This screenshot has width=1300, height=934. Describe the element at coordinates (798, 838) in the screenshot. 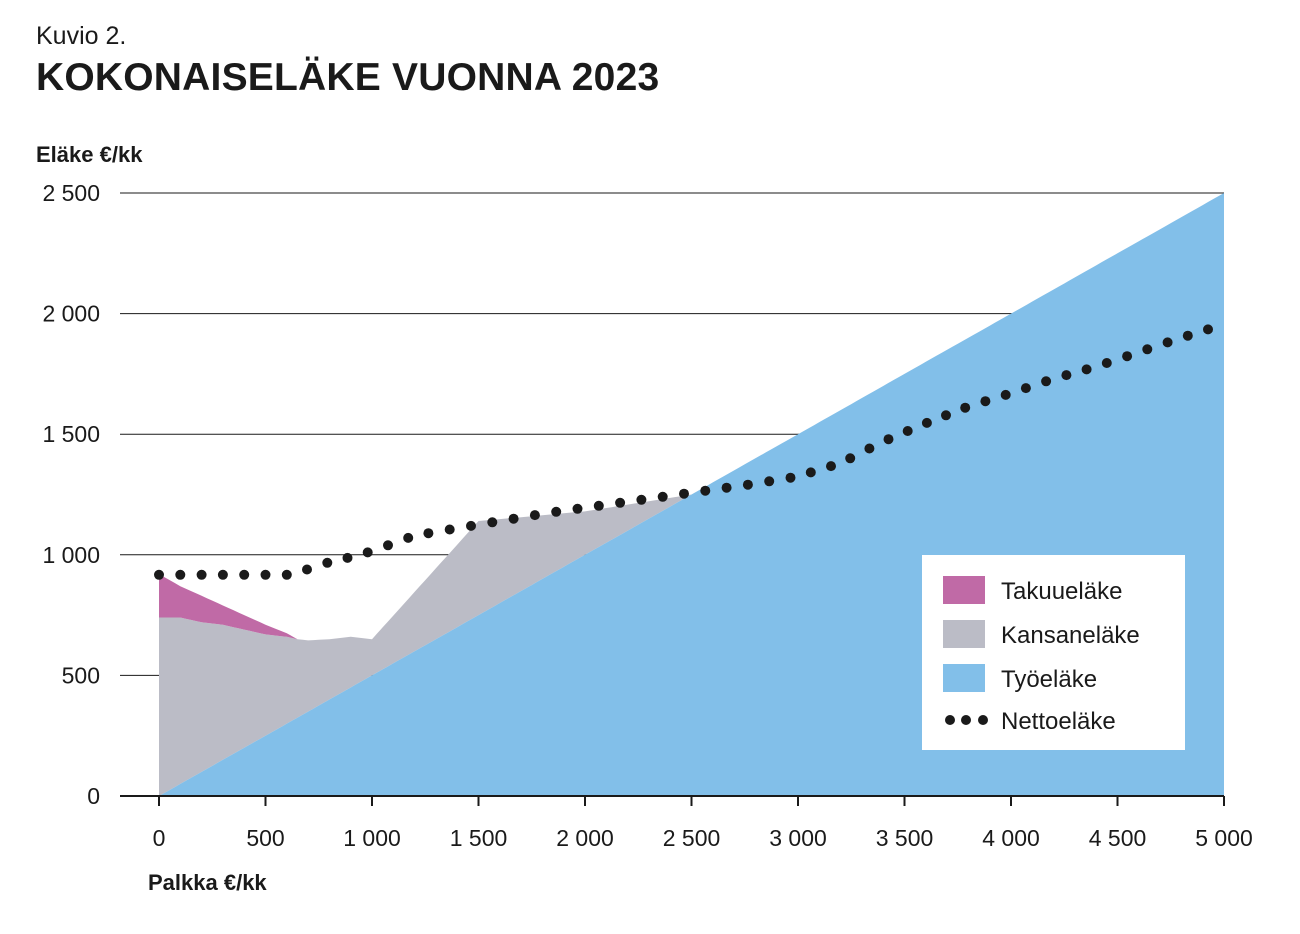

I see `x-tick-label: 3 000` at that location.